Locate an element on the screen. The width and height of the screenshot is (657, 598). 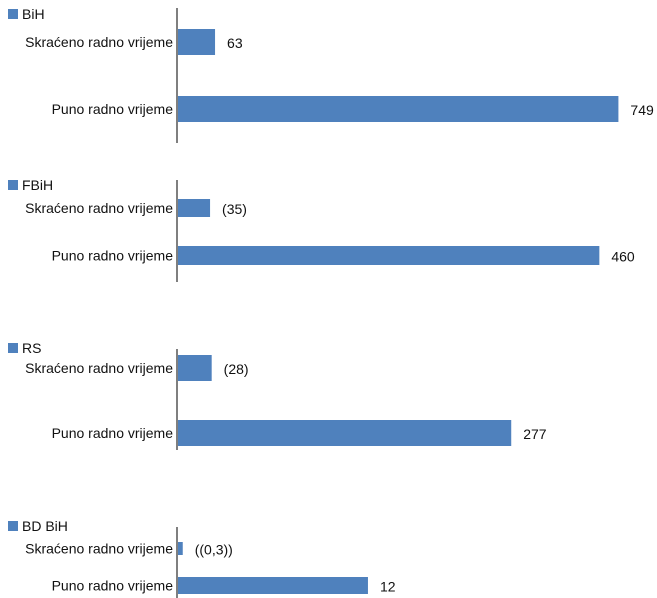
data-label: 460 is located at coordinates (623, 257).